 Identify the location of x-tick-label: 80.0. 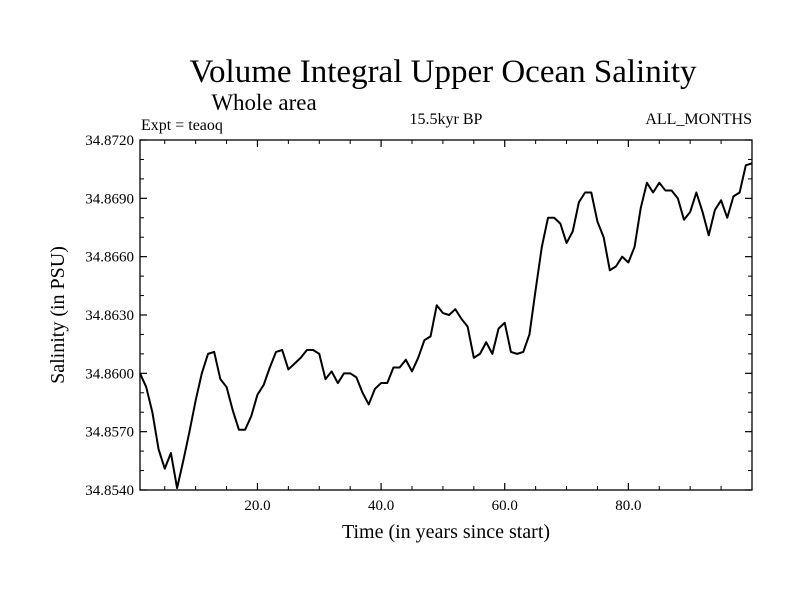
(628, 506).